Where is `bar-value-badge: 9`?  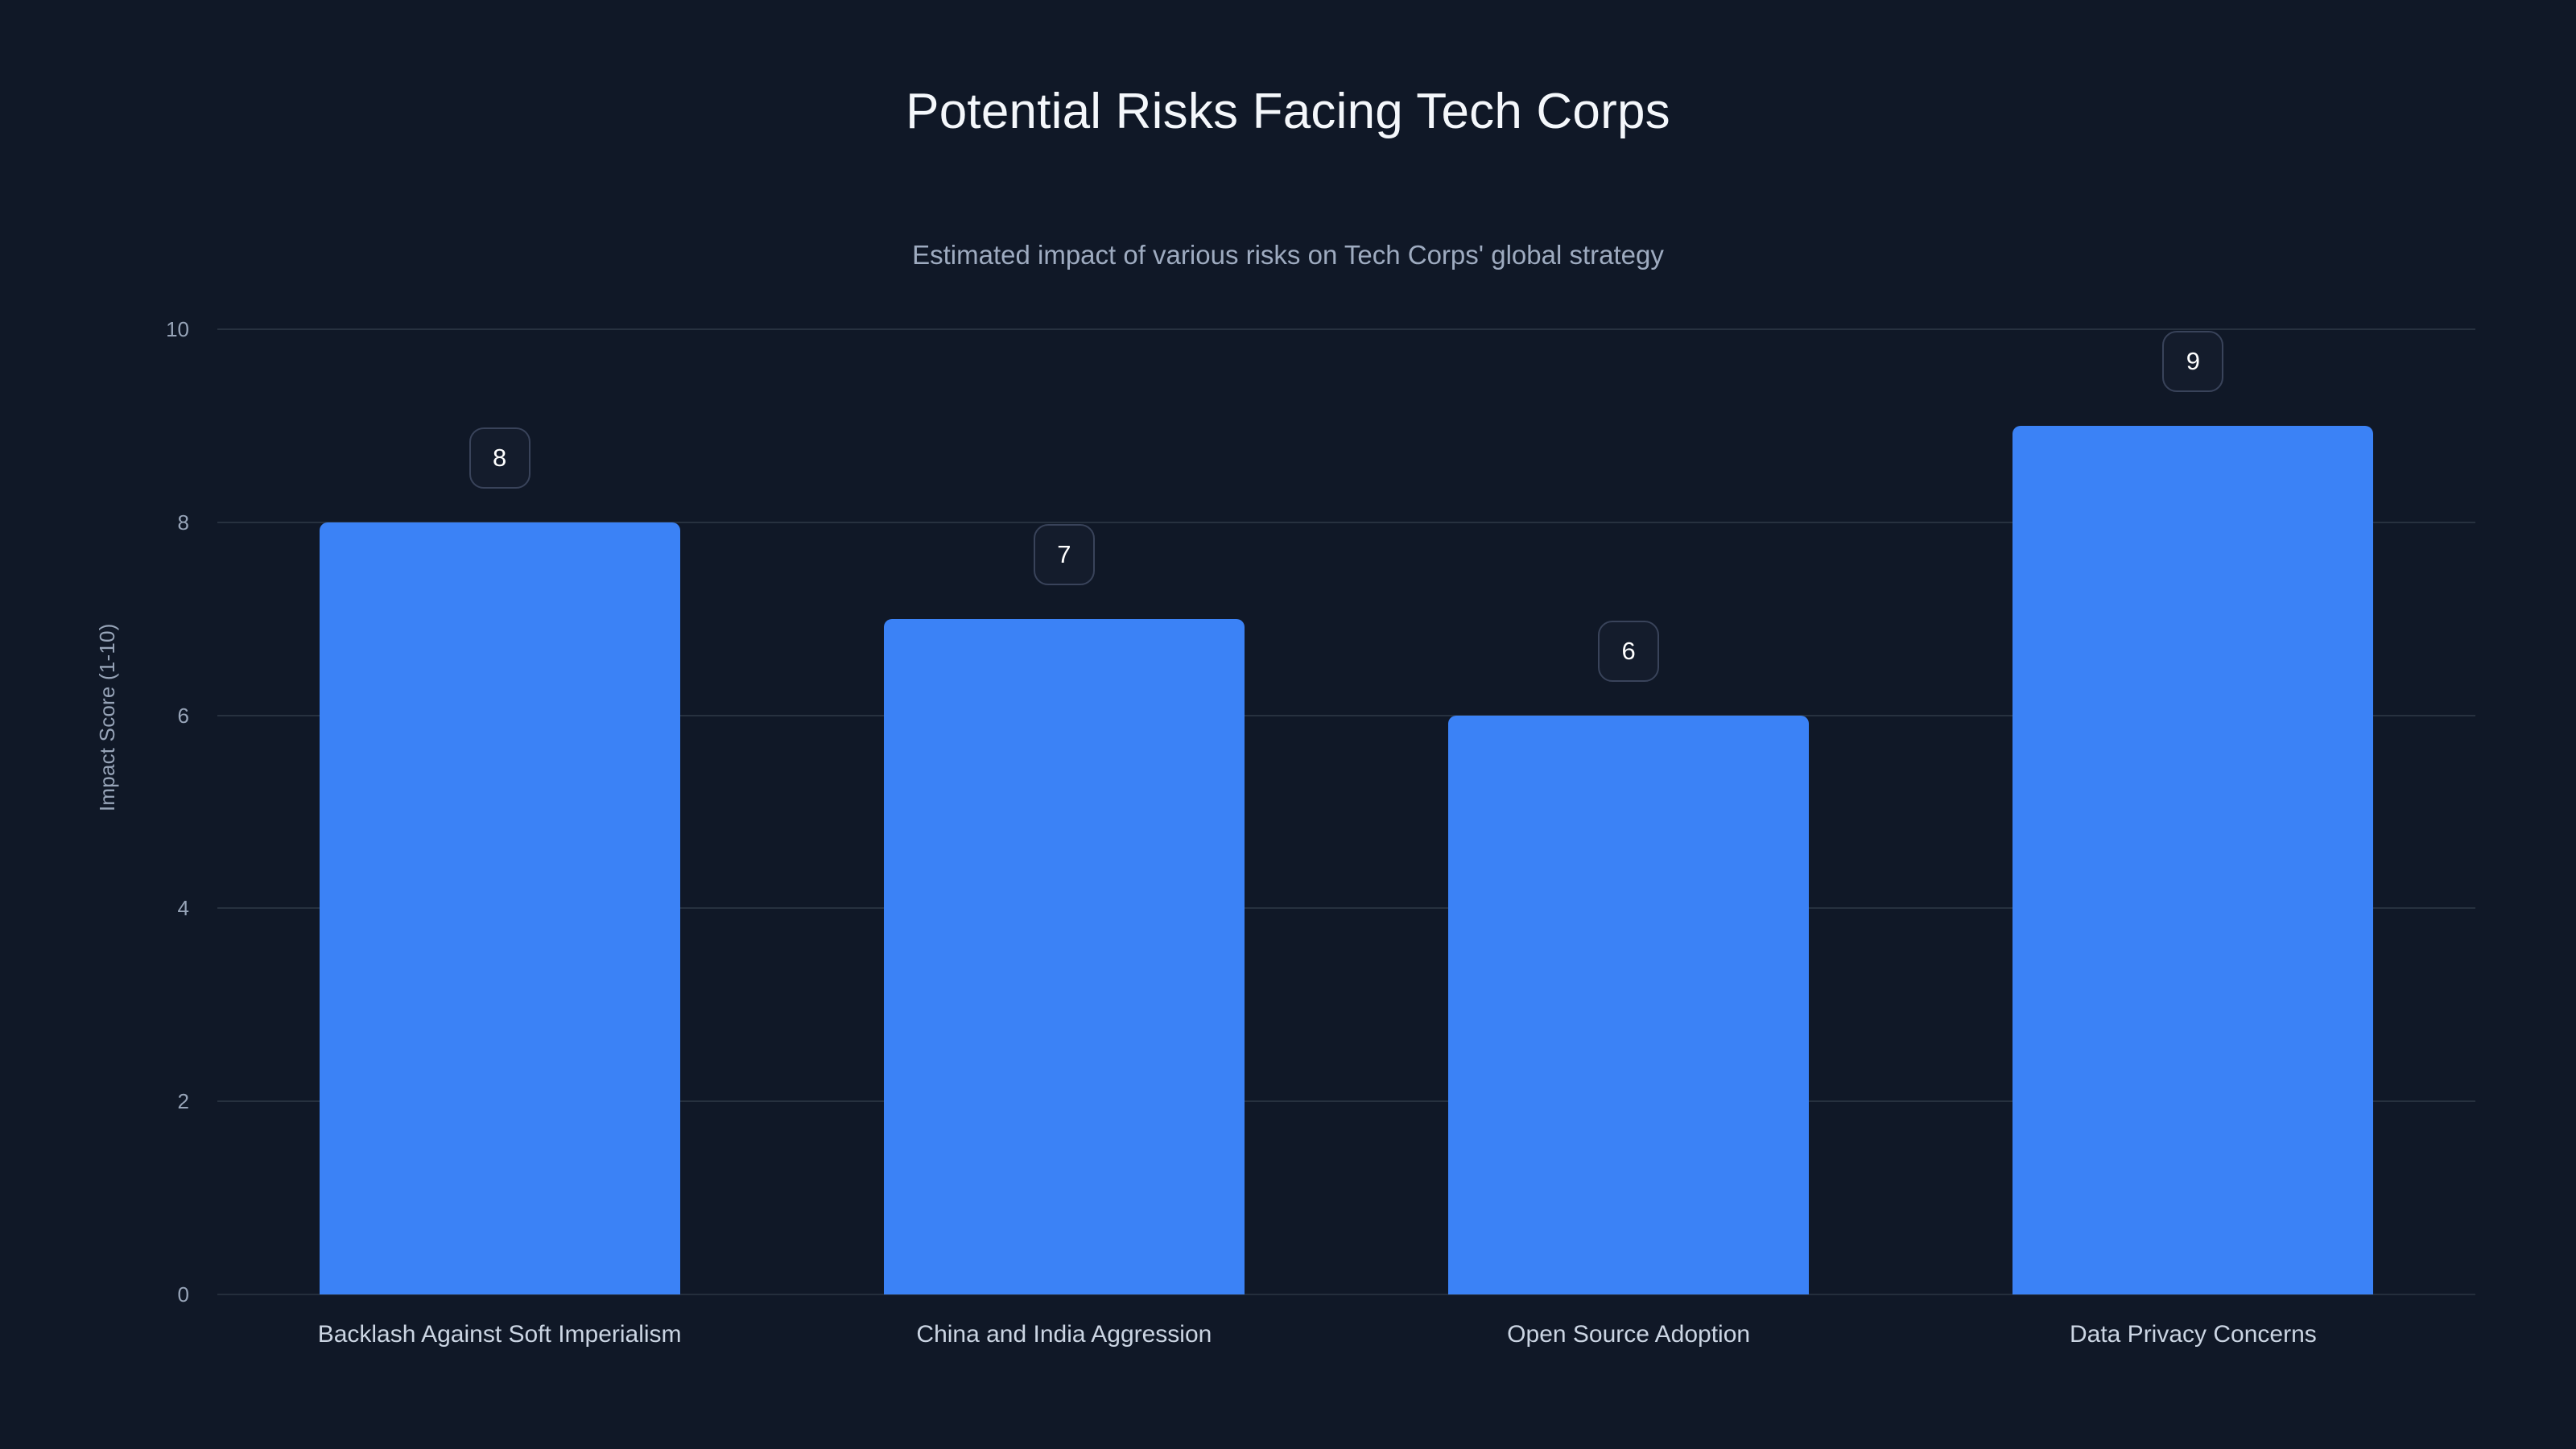
bar-value-badge: 9 is located at coordinates (2193, 361).